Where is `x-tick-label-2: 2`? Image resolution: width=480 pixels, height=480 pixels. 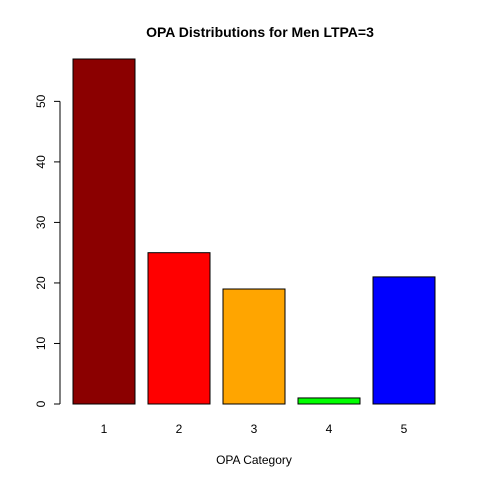
x-tick-label-2: 2 is located at coordinates (179, 429).